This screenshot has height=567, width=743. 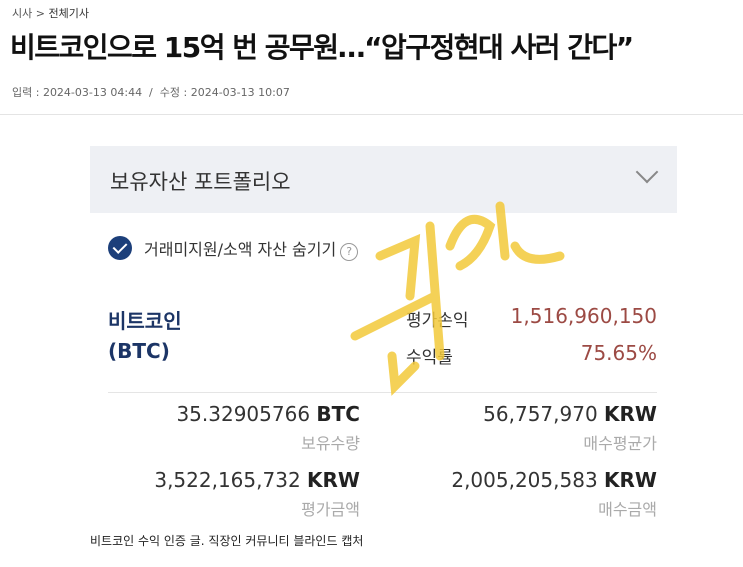 I want to click on pnl-value: 1,516,960,150, so click(x=583, y=316).